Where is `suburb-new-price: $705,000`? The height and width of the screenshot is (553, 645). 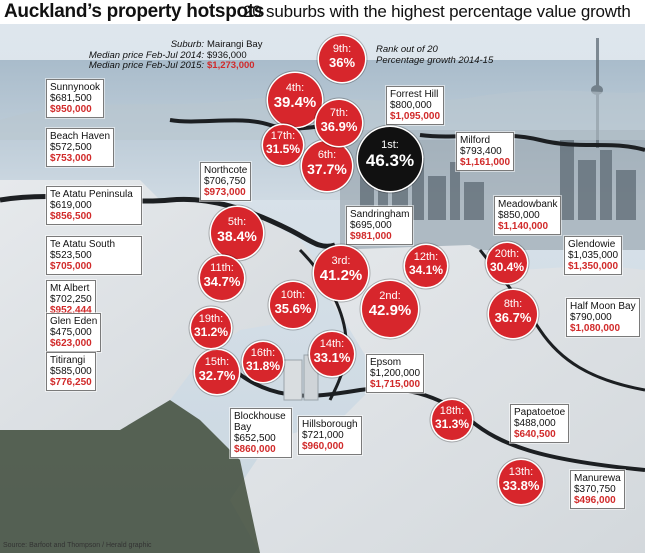
suburb-new-price: $705,000 is located at coordinates (71, 266).